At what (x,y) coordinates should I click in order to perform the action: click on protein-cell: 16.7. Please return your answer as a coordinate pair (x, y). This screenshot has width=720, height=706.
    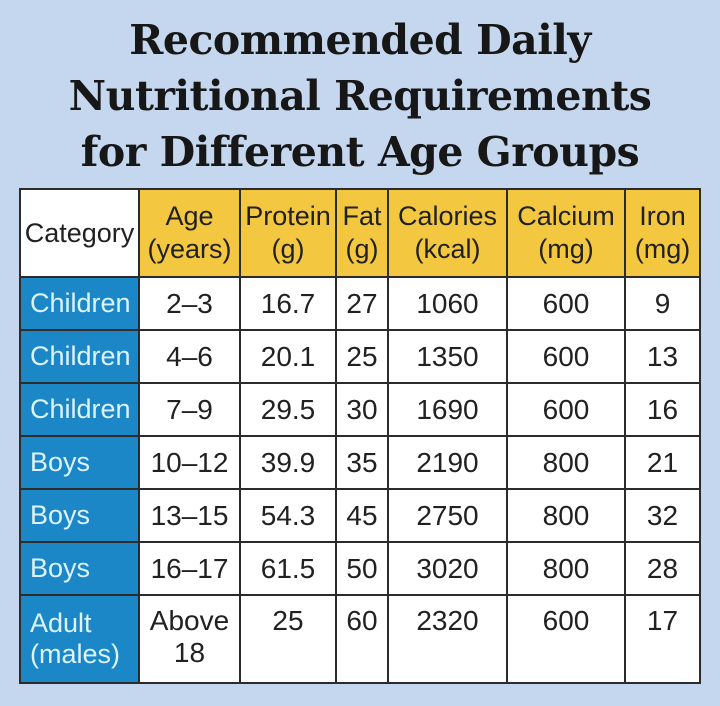
    Looking at the image, I should click on (288, 303).